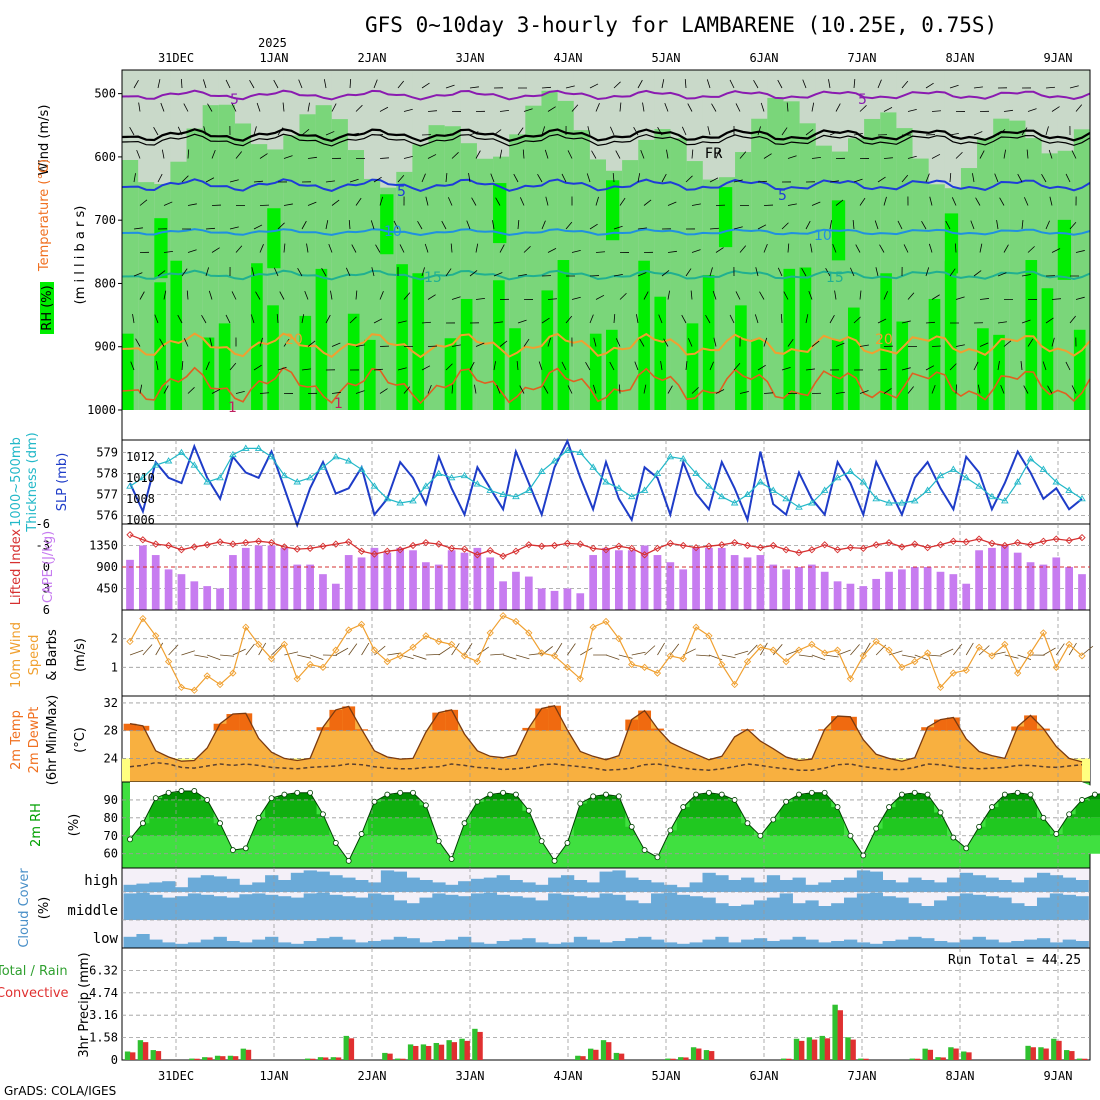 The height and width of the screenshot is (1100, 1100). What do you see at coordinates (46, 610) in the screenshot?
I see `li-tick-label: 6` at bounding box center [46, 610].